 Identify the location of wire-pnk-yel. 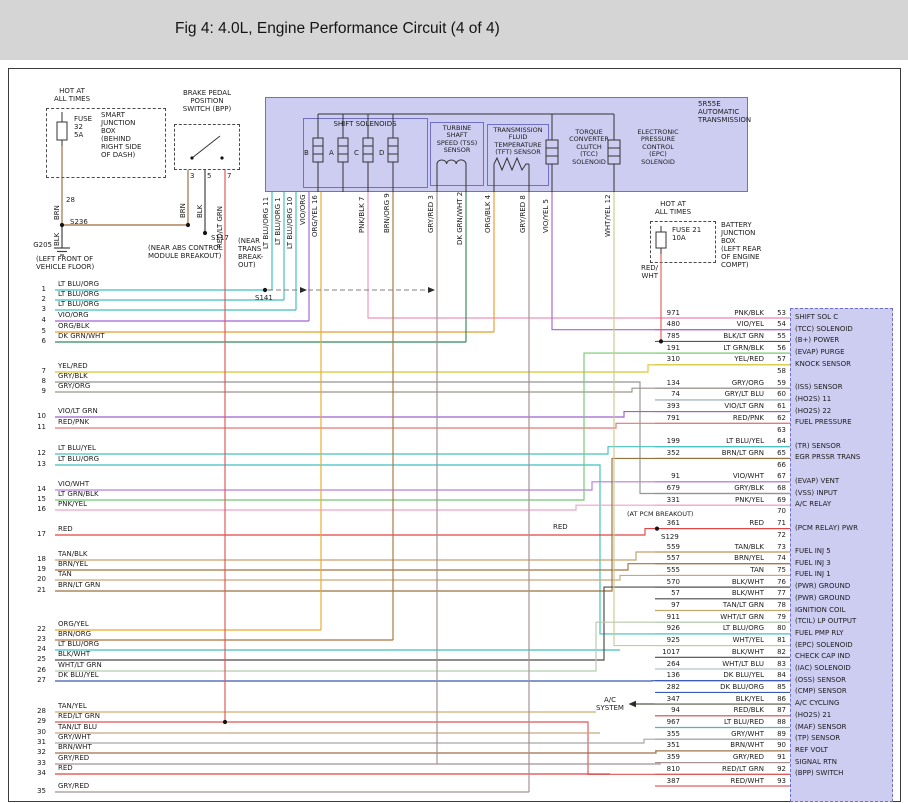
(422, 507).